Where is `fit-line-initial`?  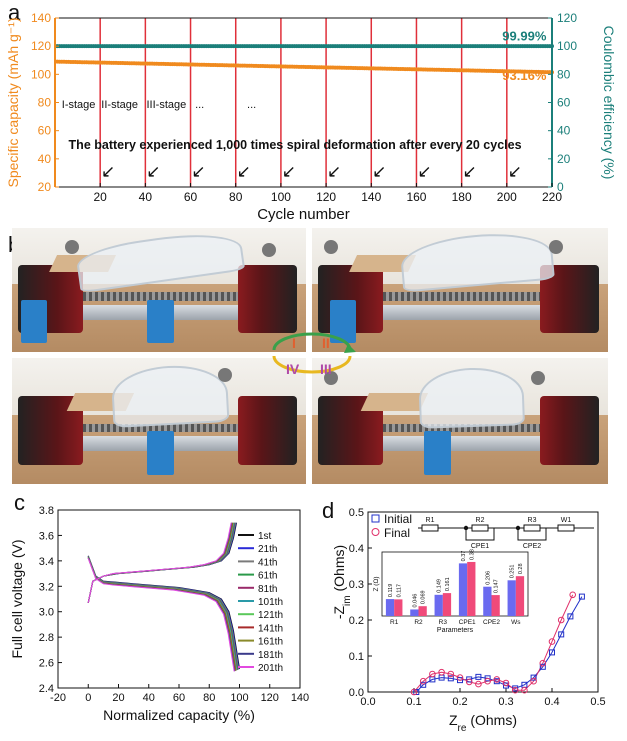
fit-line-initial is located at coordinates (499, 644).